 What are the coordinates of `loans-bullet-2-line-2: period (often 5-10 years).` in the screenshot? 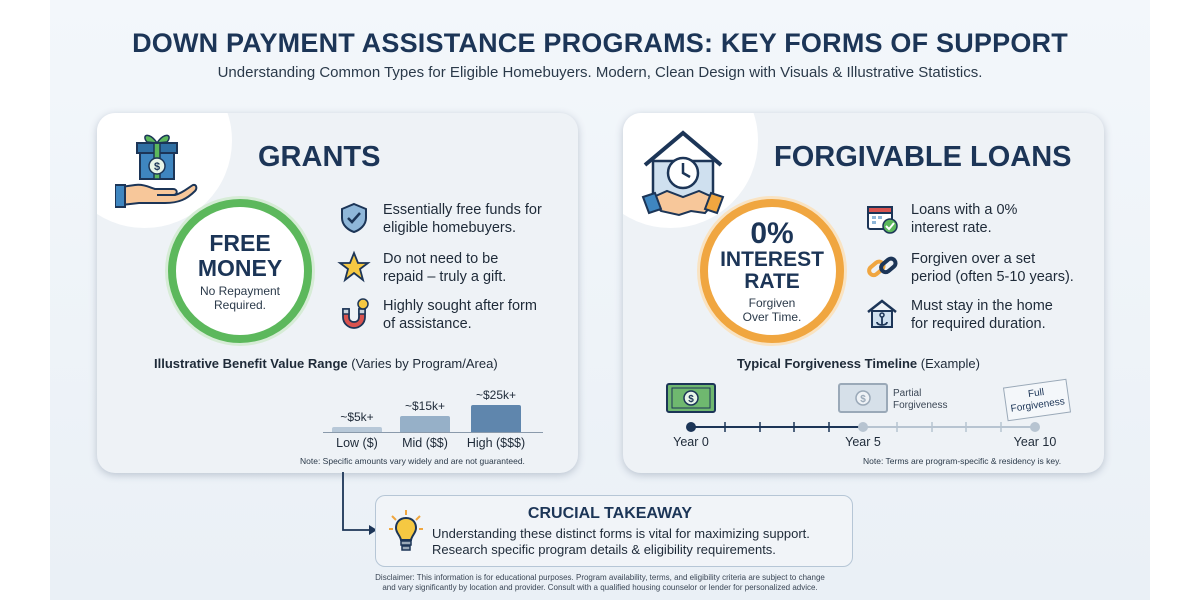 It's located at (992, 277).